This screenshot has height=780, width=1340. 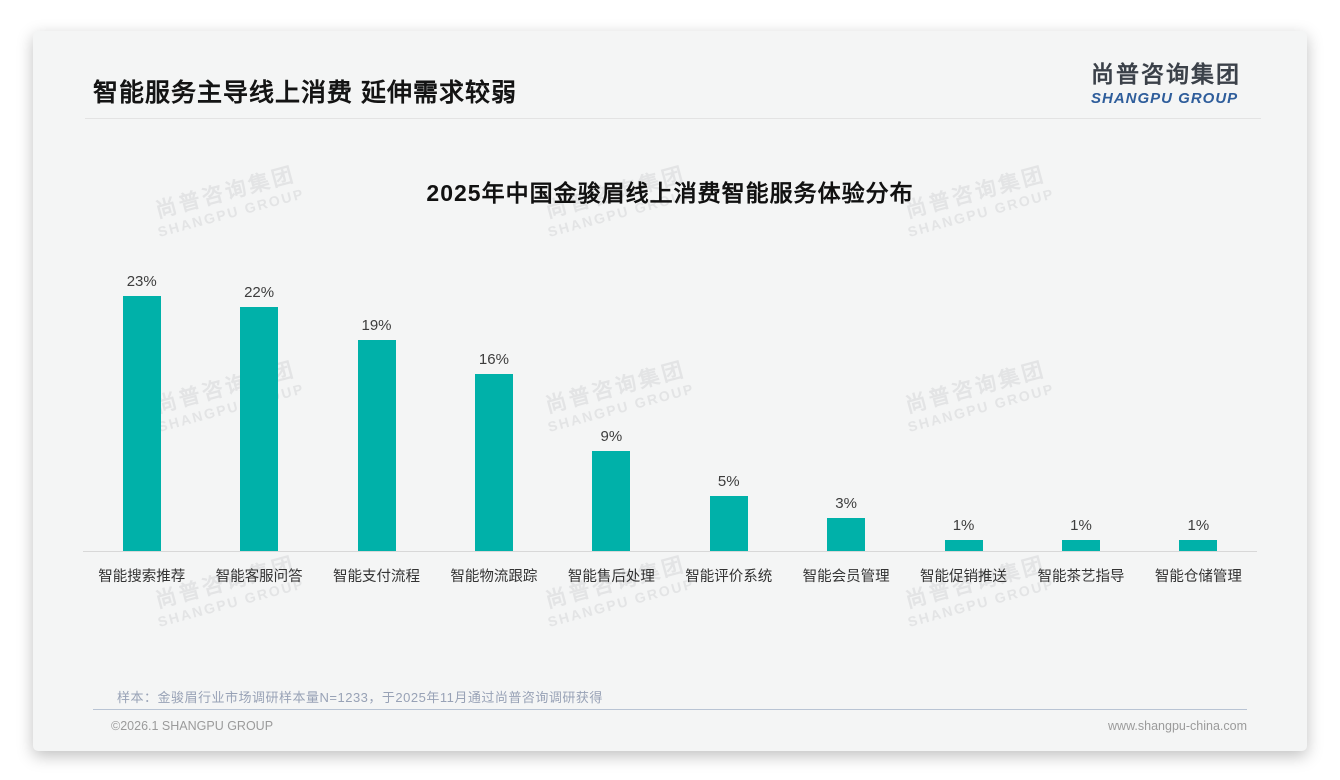 What do you see at coordinates (846, 577) in the screenshot?
I see `category-label: 智能会员管理` at bounding box center [846, 577].